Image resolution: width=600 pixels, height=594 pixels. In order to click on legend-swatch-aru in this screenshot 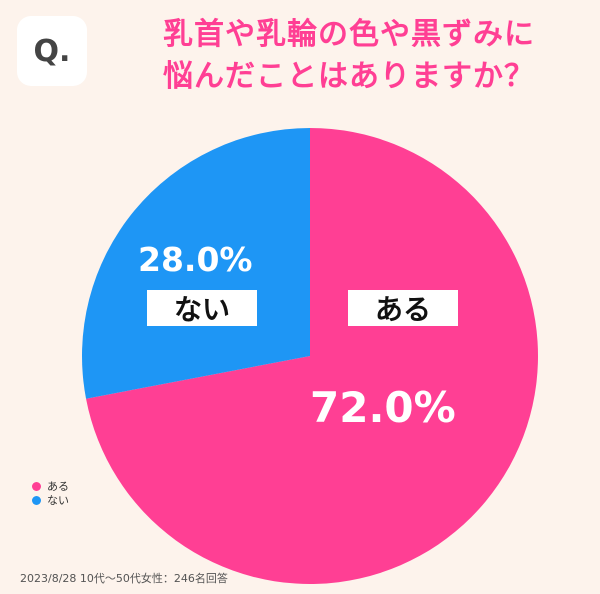, I will do `click(36, 486)`.